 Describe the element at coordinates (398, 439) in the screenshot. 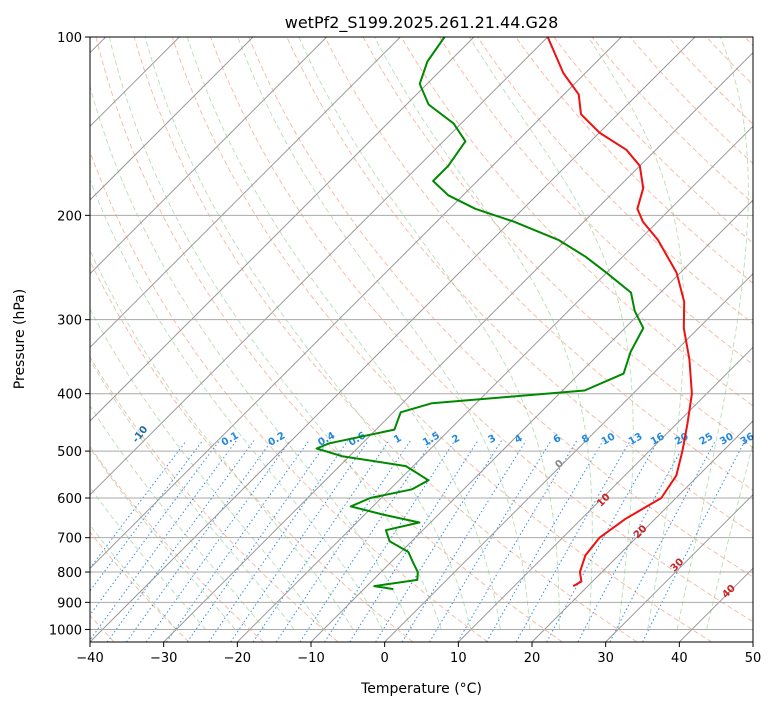

I see `mixing-ratio-label: 1` at that location.